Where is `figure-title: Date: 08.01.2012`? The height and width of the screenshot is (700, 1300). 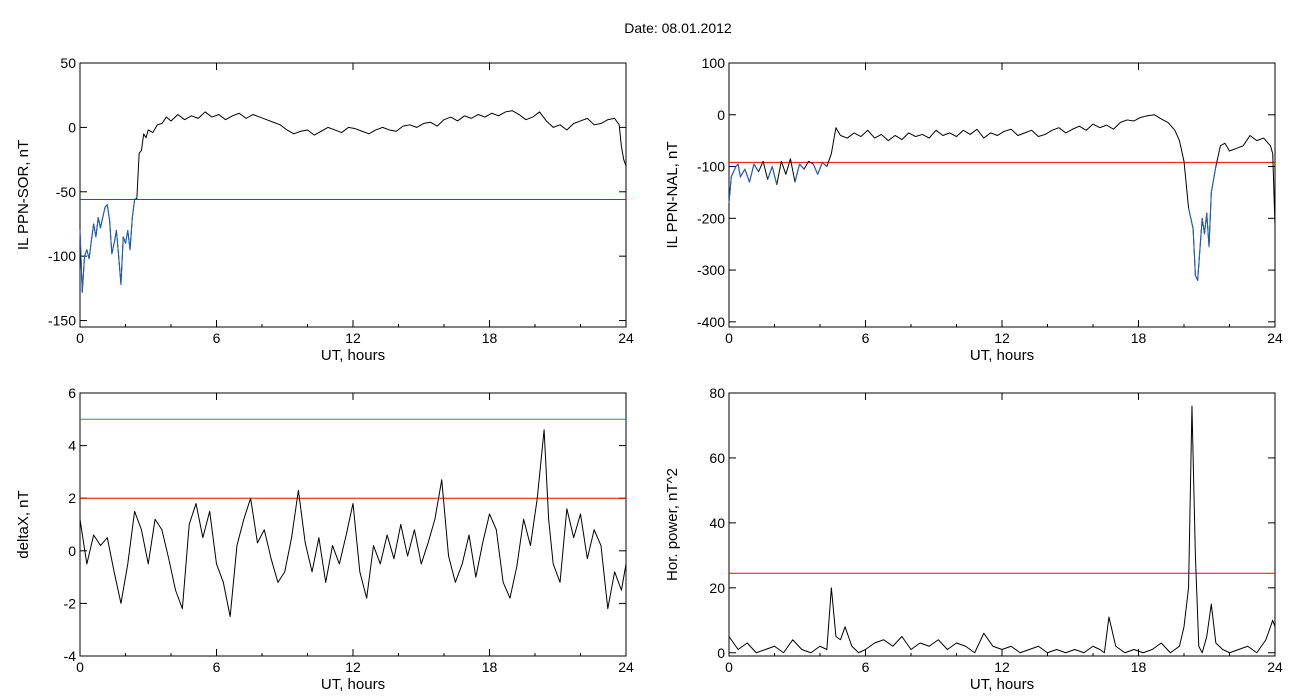
figure-title: Date: 08.01.2012 is located at coordinates (678, 28).